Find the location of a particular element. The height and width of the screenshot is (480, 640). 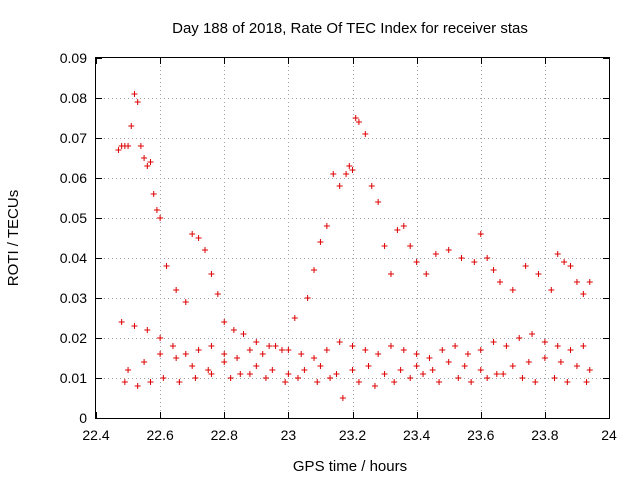

x-tick-label: 24 is located at coordinates (609, 435).